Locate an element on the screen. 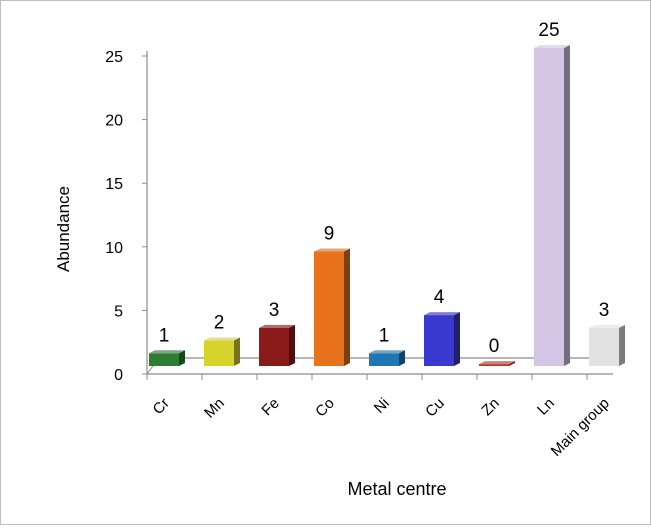 This screenshot has height=531, width=651. x-tick-label: Ln is located at coordinates (546, 407).